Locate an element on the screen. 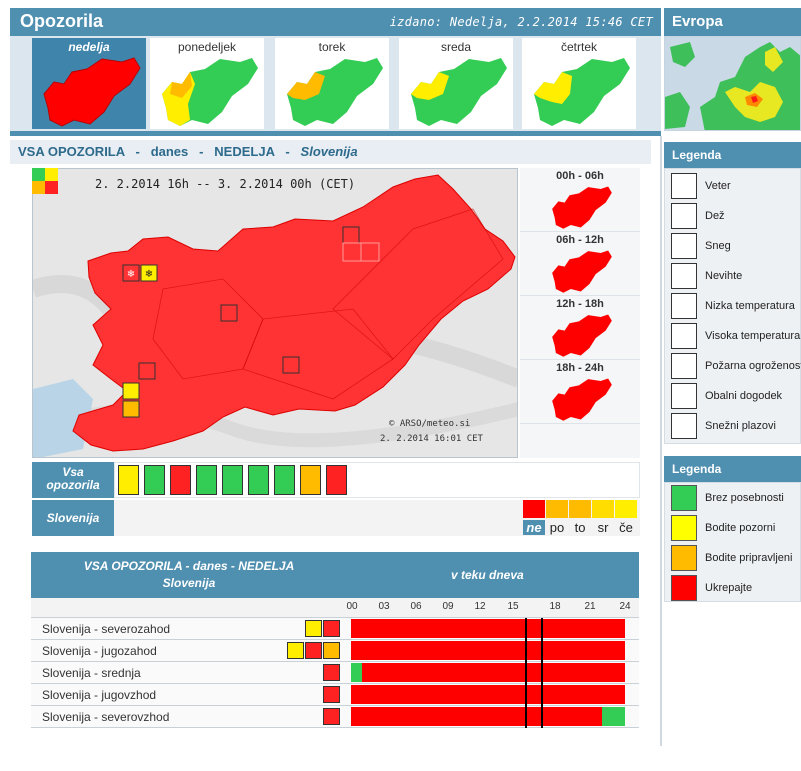  legend-label: Dež is located at coordinates (715, 216).